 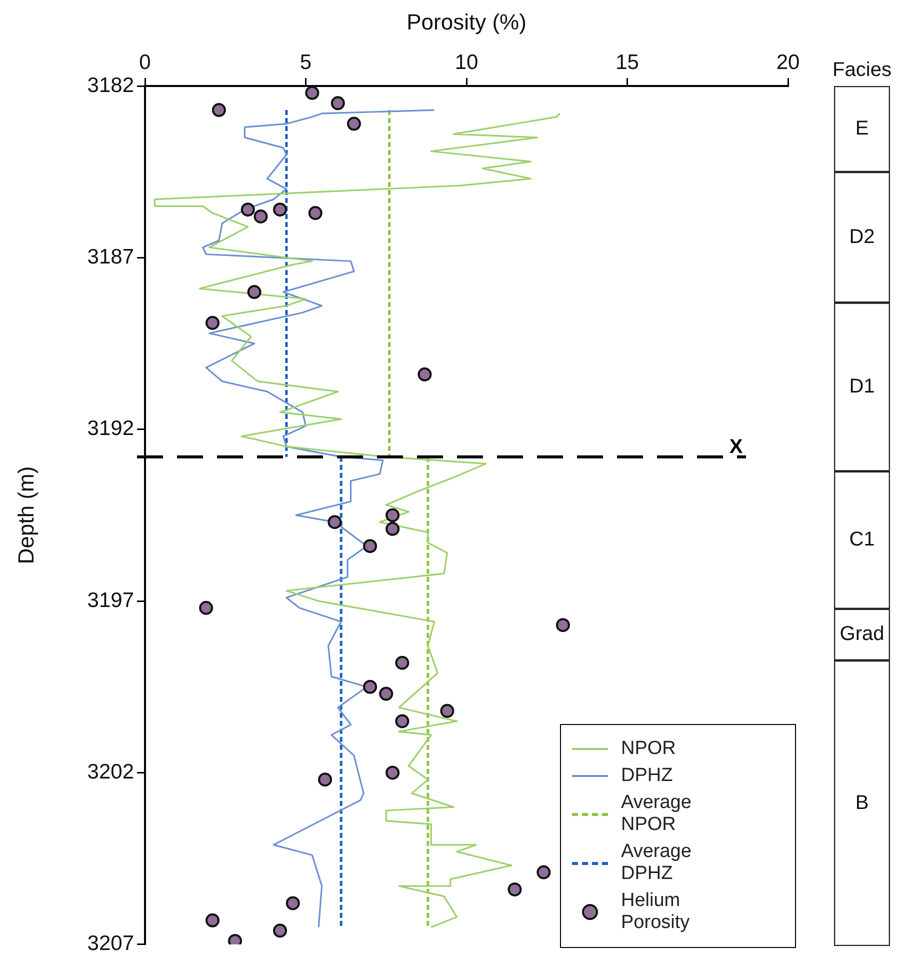 I want to click on series-label: C1, so click(x=862, y=539).